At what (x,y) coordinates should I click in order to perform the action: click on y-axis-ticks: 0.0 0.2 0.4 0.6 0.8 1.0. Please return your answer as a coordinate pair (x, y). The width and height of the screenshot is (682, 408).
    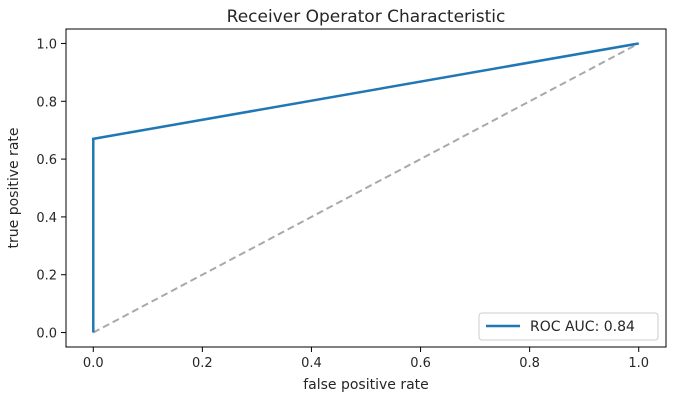
    Looking at the image, I should click on (51, 189).